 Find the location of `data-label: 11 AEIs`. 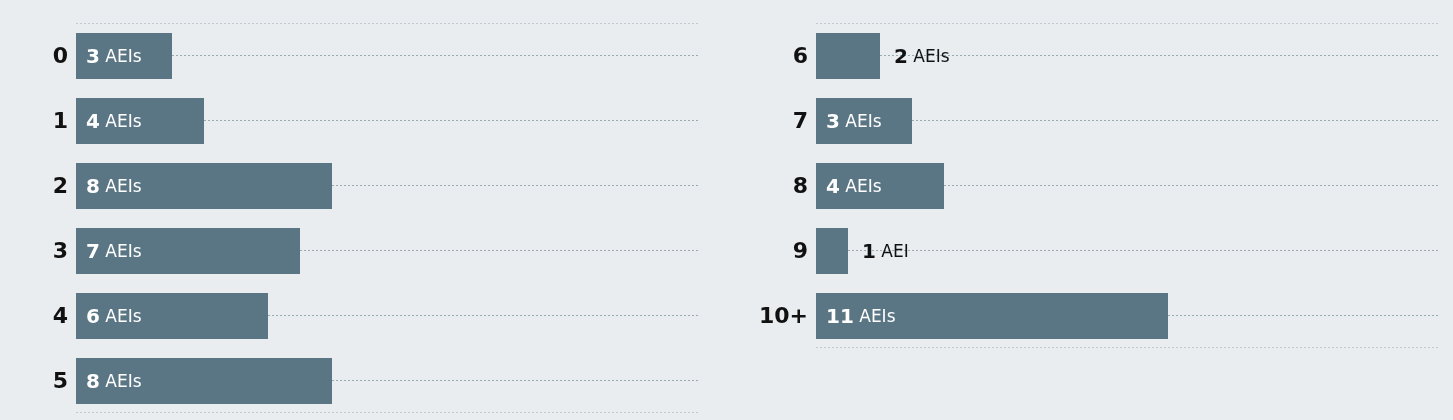

data-label: 11 AEIs is located at coordinates (861, 316).